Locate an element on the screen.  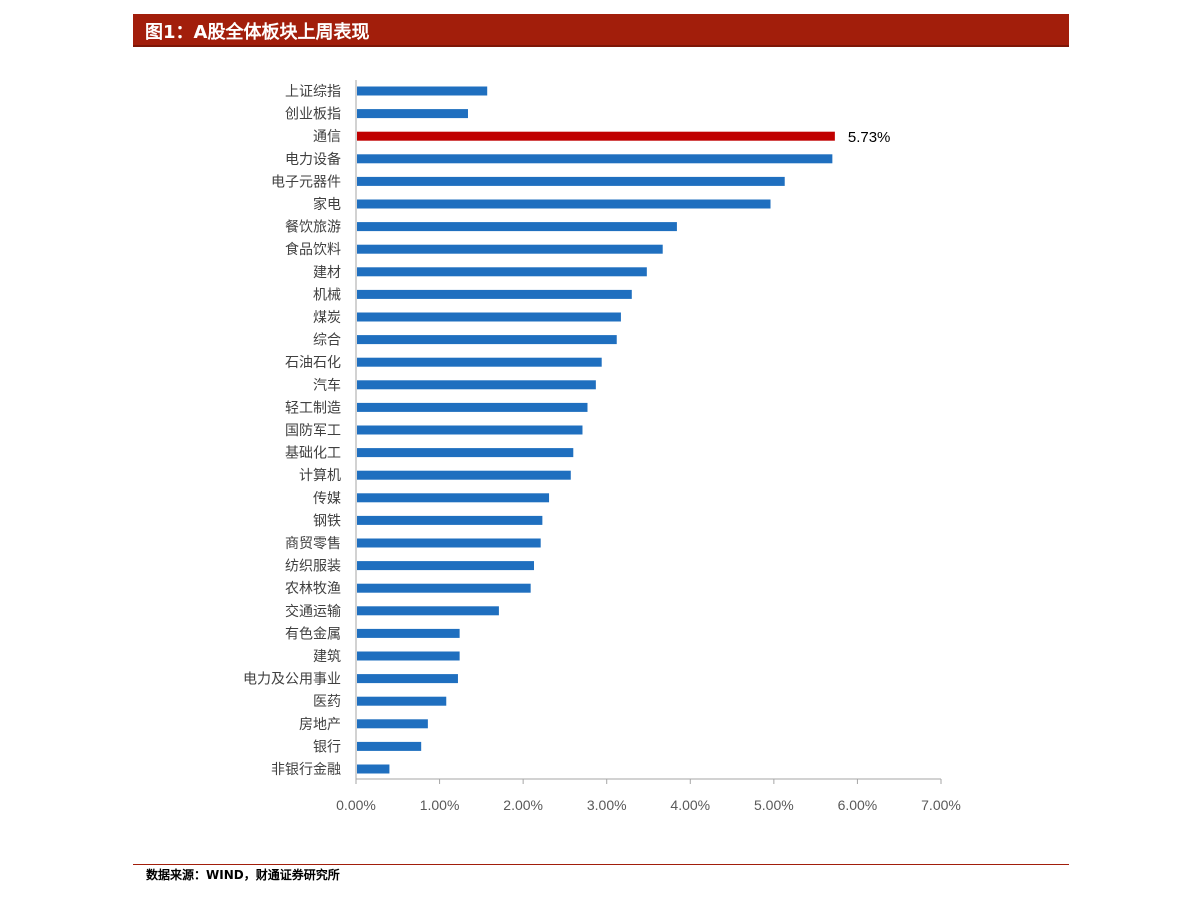
category-label: 煤炭 is located at coordinates (327, 318).